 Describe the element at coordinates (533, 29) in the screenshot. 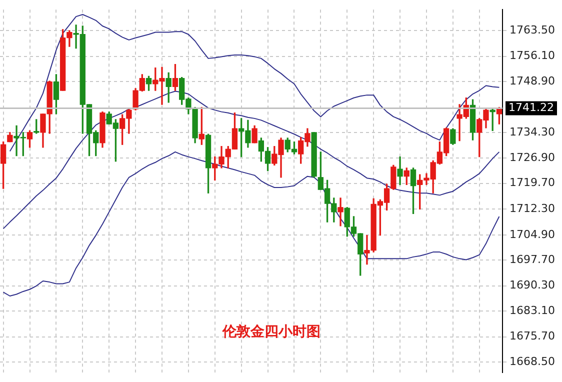

I see `y-tick-label: 1763.50` at that location.